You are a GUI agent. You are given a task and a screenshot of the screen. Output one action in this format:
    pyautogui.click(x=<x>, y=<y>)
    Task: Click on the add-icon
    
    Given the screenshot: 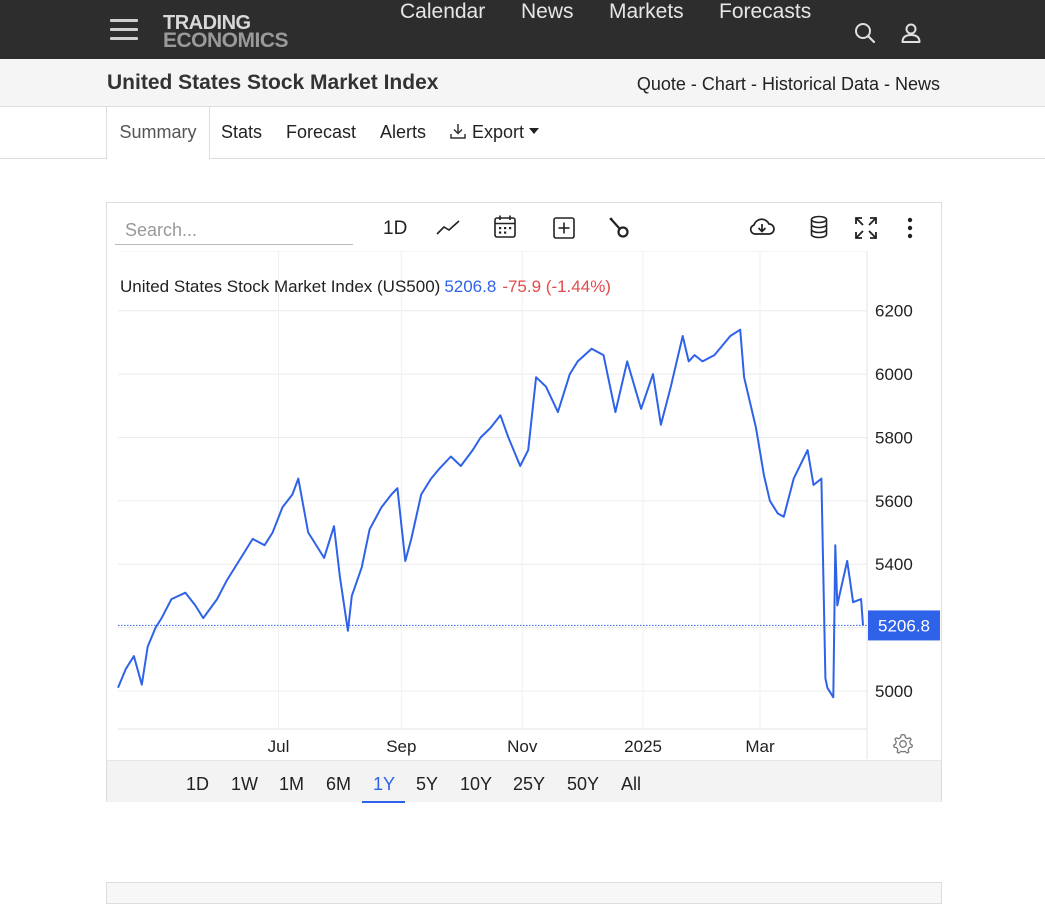 What is the action you would take?
    pyautogui.click(x=564, y=228)
    